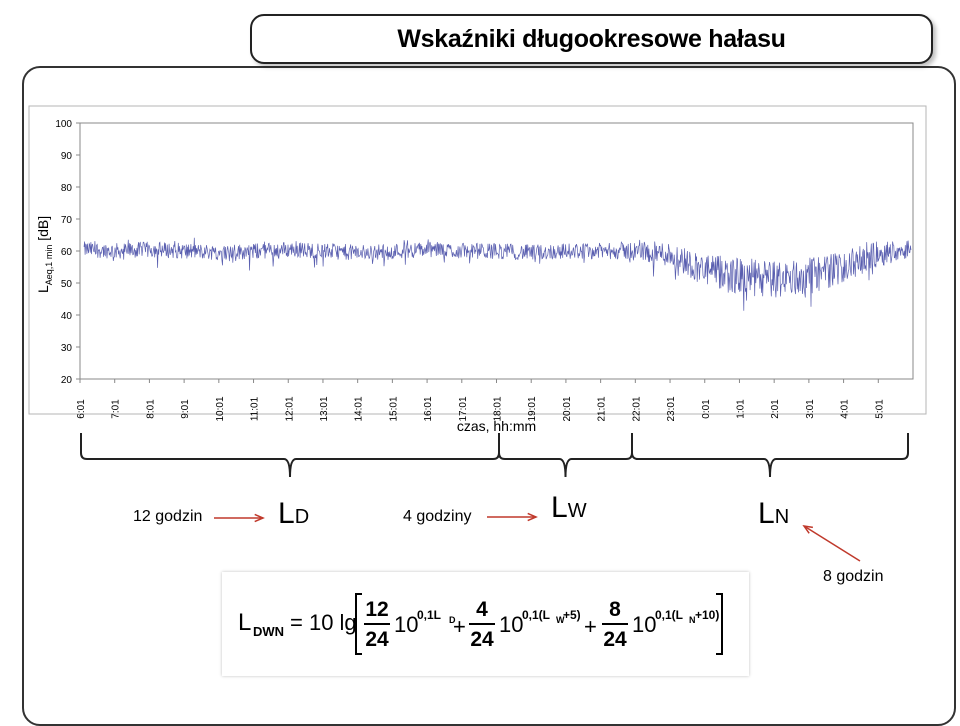 The height and width of the screenshot is (726, 960). Describe the element at coordinates (67, 156) in the screenshot. I see `y-tick-label: 90` at that location.